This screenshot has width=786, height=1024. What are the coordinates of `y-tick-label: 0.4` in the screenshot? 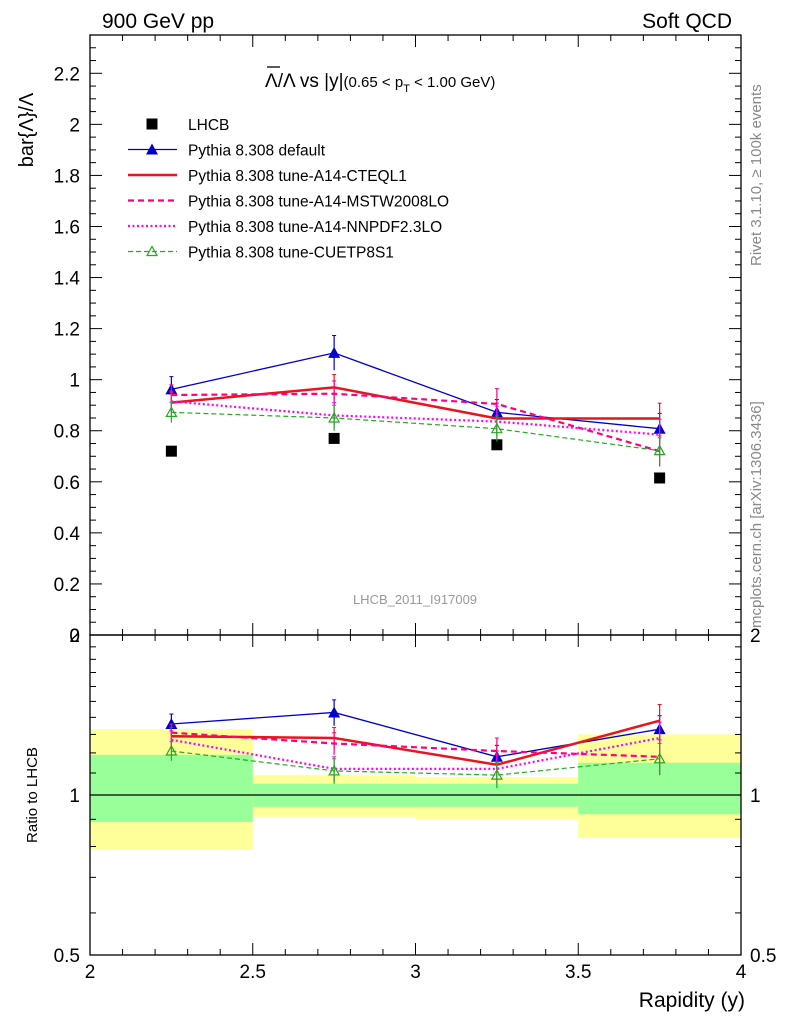 It's located at (67, 534).